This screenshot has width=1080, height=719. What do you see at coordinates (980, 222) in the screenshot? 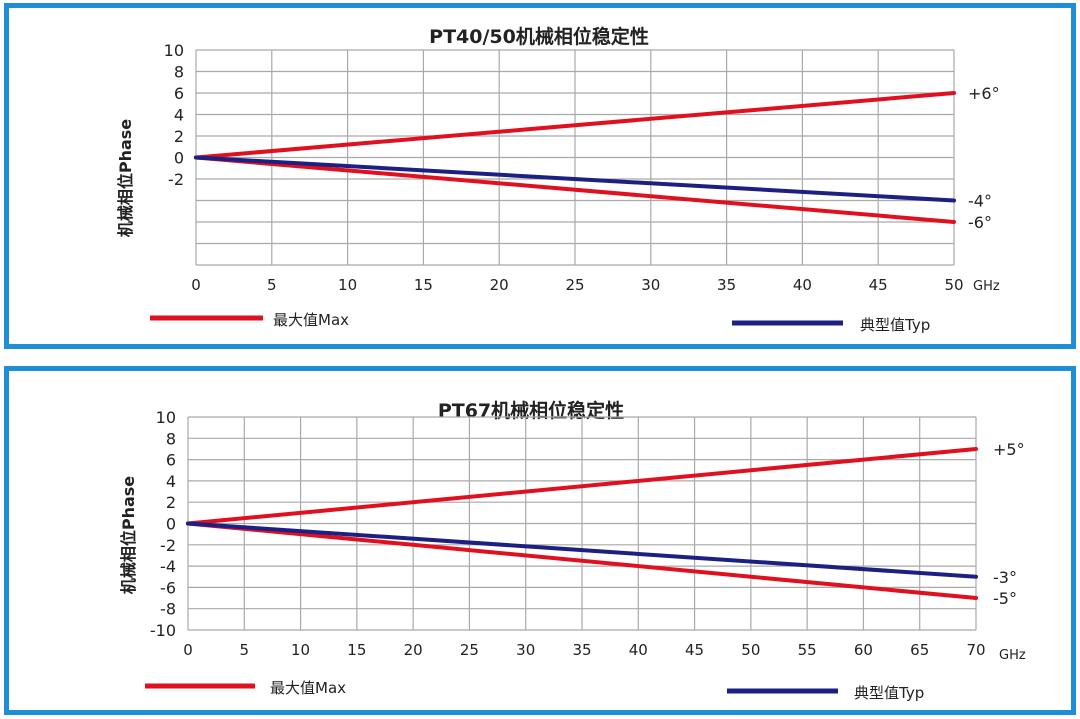
I see `series-end-label: -6°` at bounding box center [980, 222].